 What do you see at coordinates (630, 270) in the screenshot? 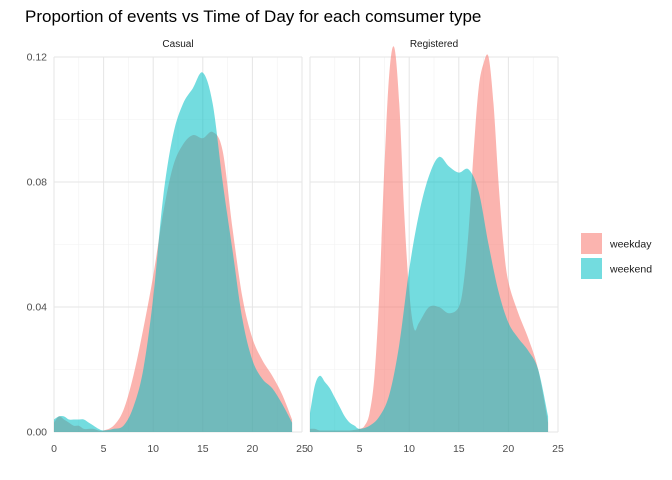
I see `legend-label: weekend` at bounding box center [630, 270].